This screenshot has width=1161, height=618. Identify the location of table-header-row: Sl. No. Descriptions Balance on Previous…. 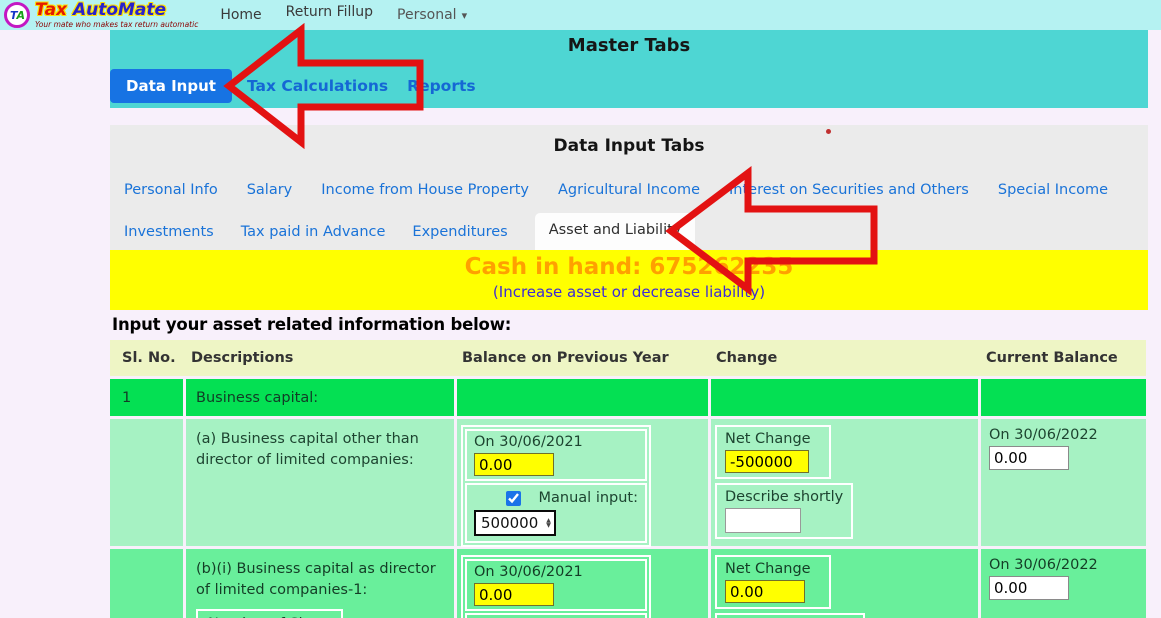
(628, 358).